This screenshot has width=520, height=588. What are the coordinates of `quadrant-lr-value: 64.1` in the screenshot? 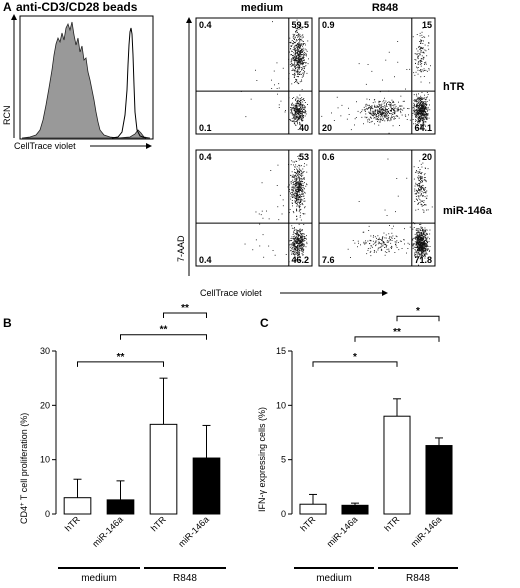 It's located at (423, 128).